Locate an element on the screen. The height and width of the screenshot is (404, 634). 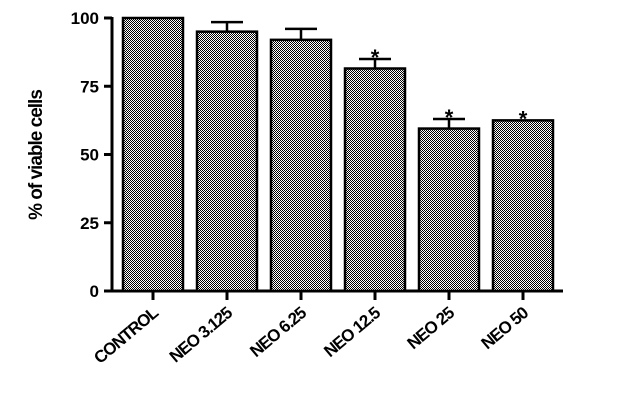
x-tick-label: NEO 50 is located at coordinates (505, 328).